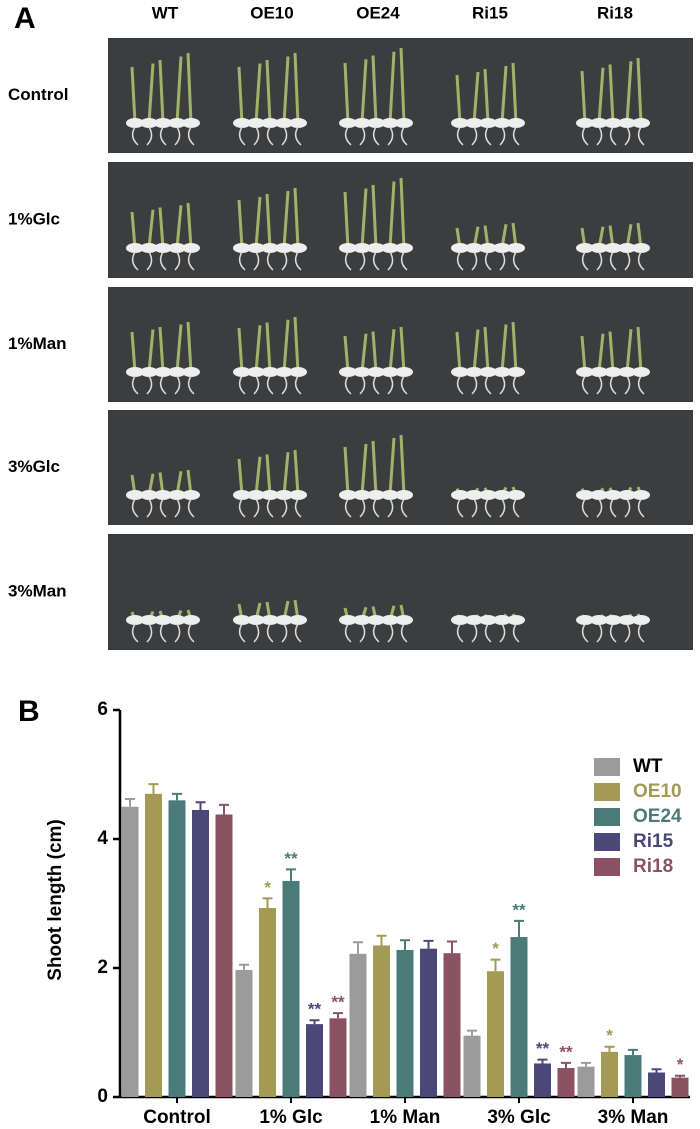  What do you see at coordinates (607, 767) in the screenshot?
I see `legend-swatch` at bounding box center [607, 767].